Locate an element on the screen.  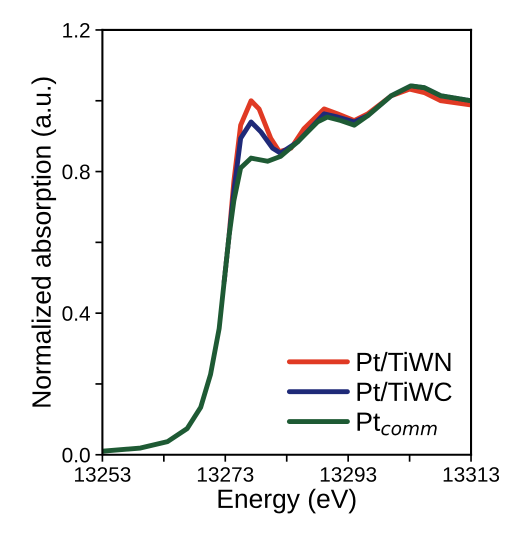
x-tick-label: 13253 is located at coordinates (102, 474).